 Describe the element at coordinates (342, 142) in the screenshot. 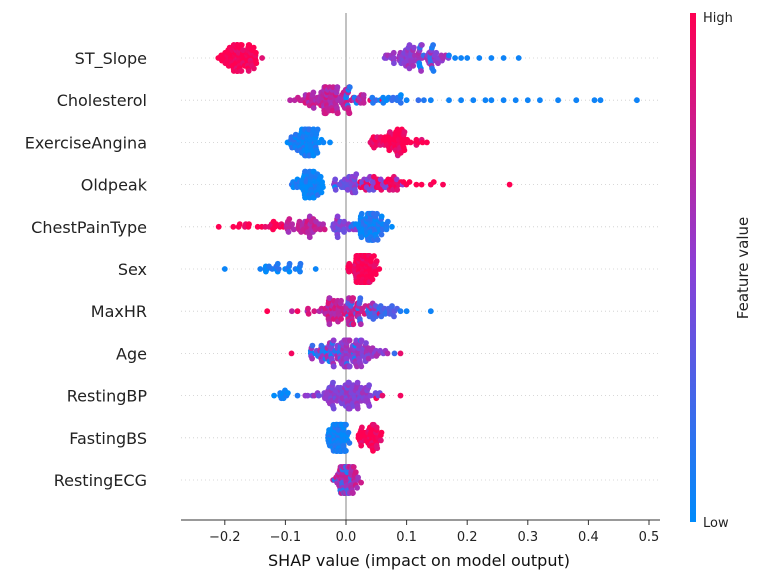

I see `feature-row-exerciseangina: ExerciseAngina` at that location.